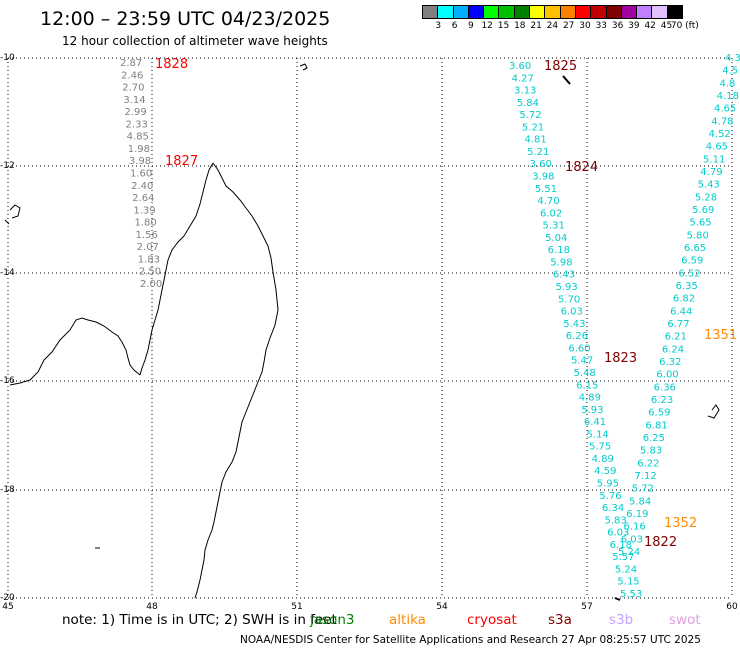  What do you see at coordinates (713, 411) in the screenshot?
I see `islet-east` at bounding box center [713, 411].